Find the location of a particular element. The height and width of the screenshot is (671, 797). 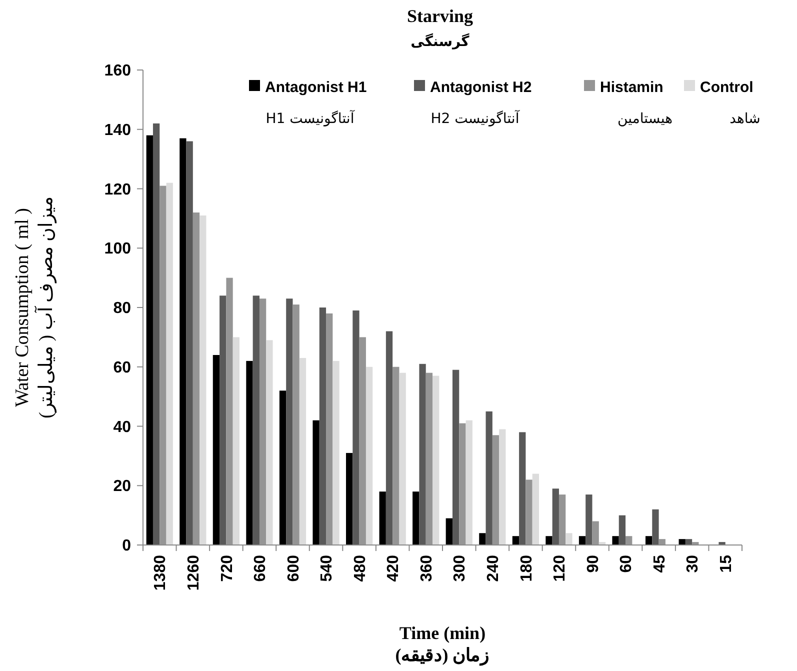

y-tick-label: 20 is located at coordinates (122, 487).